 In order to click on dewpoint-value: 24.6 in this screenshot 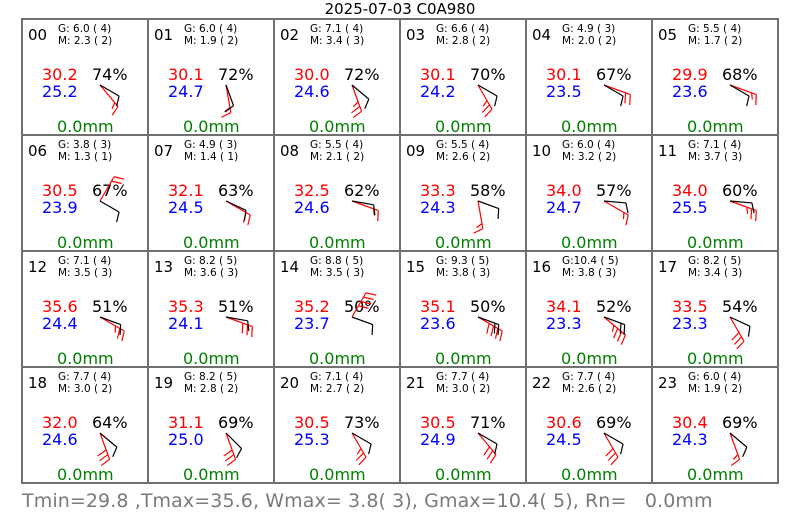, I will do `click(312, 91)`.